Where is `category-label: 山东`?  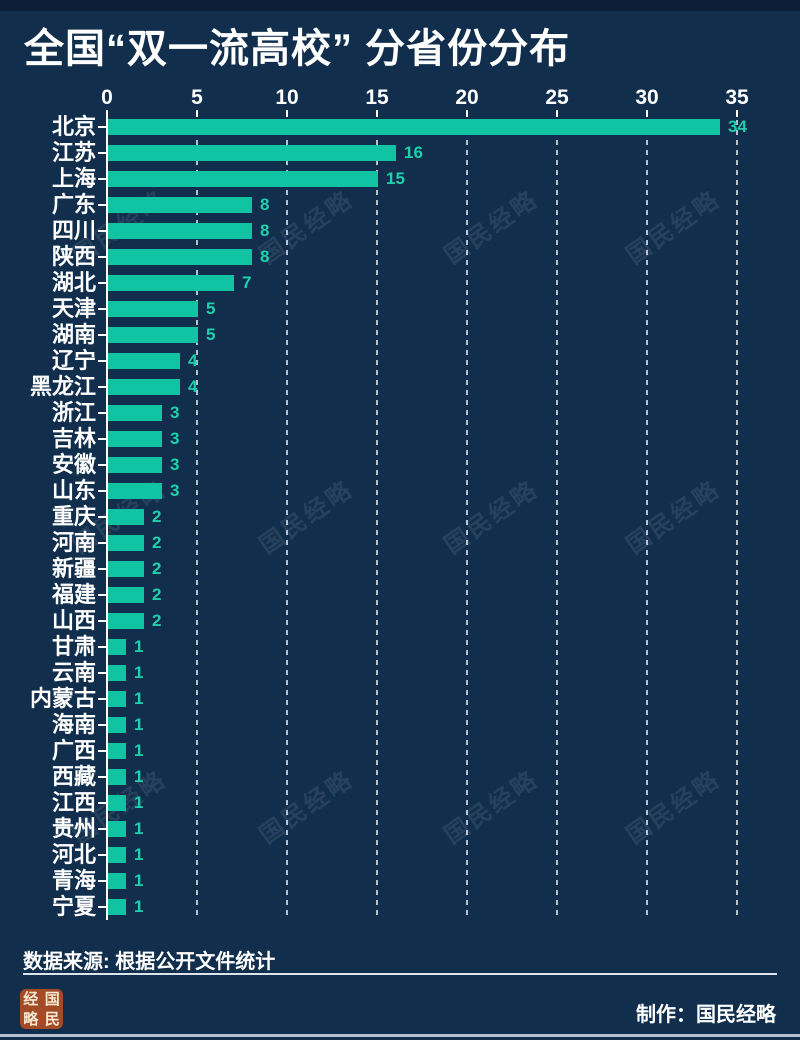 category-label: 山东 is located at coordinates (73, 490).